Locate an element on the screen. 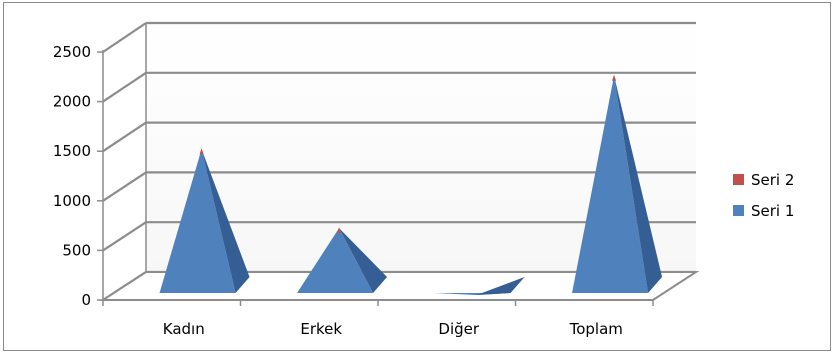 The width and height of the screenshot is (836, 357). pyramid-toplam is located at coordinates (617, 184).